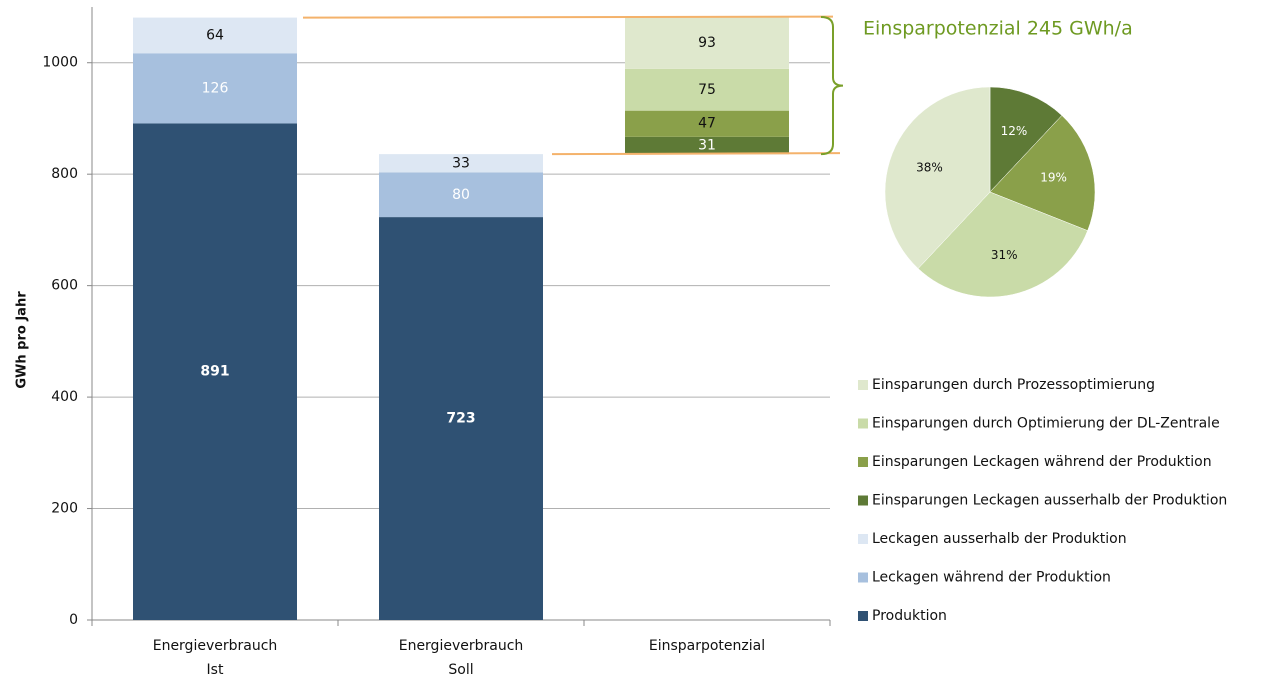 This screenshot has height=679, width=1275. I want to click on y-tick-label: 600, so click(64, 286).